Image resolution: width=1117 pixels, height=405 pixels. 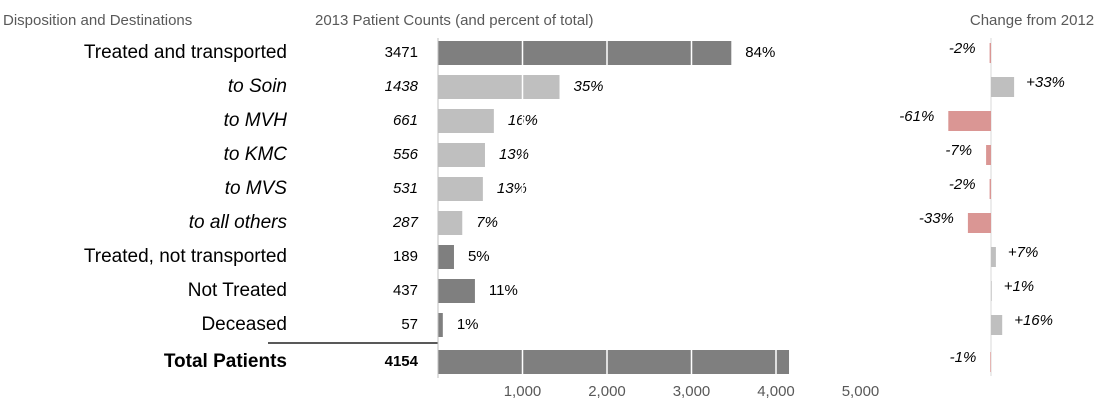 What do you see at coordinates (406, 154) in the screenshot?
I see `count-label: 556` at bounding box center [406, 154].